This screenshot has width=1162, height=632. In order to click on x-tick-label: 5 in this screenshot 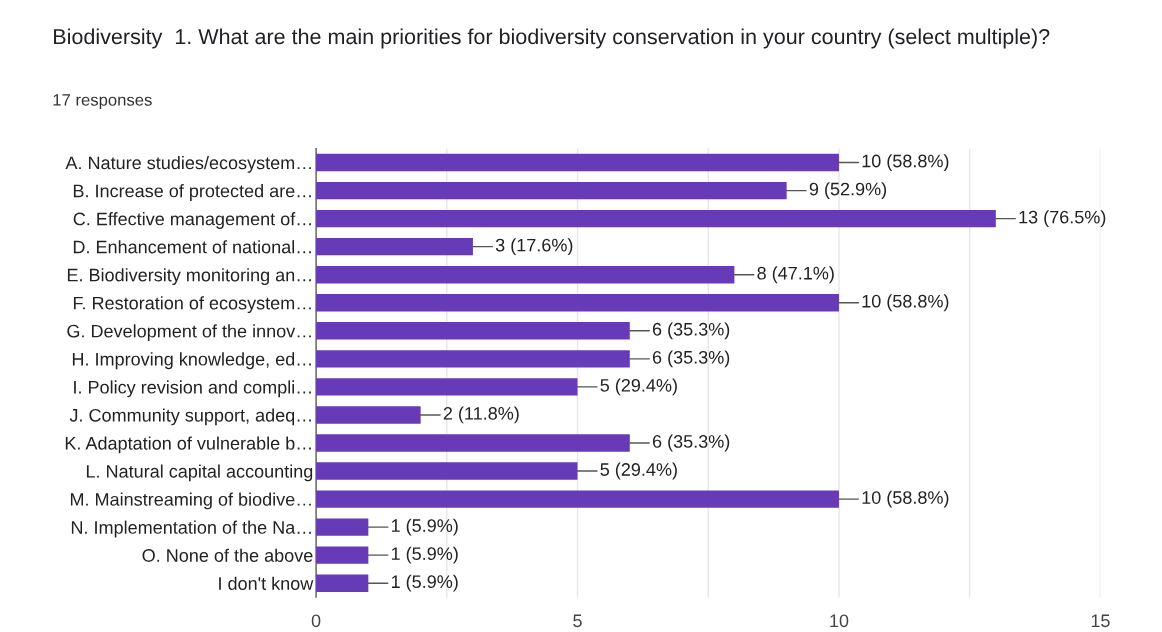, I will do `click(577, 621)`.